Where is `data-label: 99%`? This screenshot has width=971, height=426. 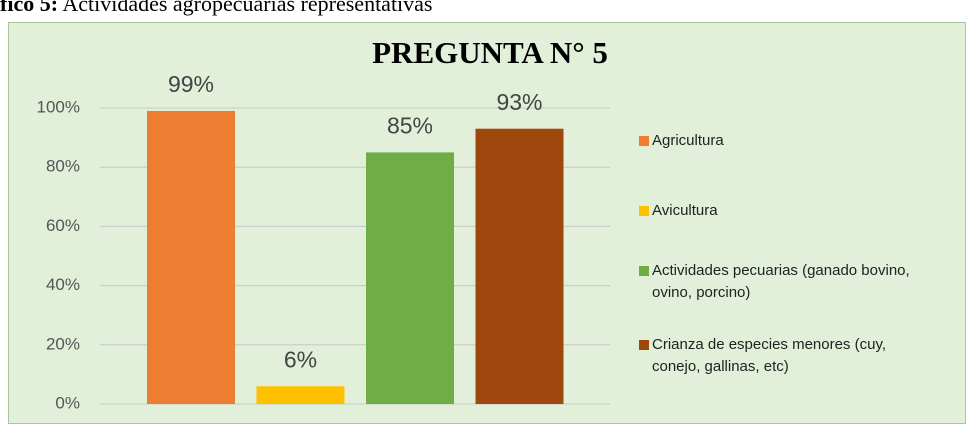 data-label: 99% is located at coordinates (191, 84).